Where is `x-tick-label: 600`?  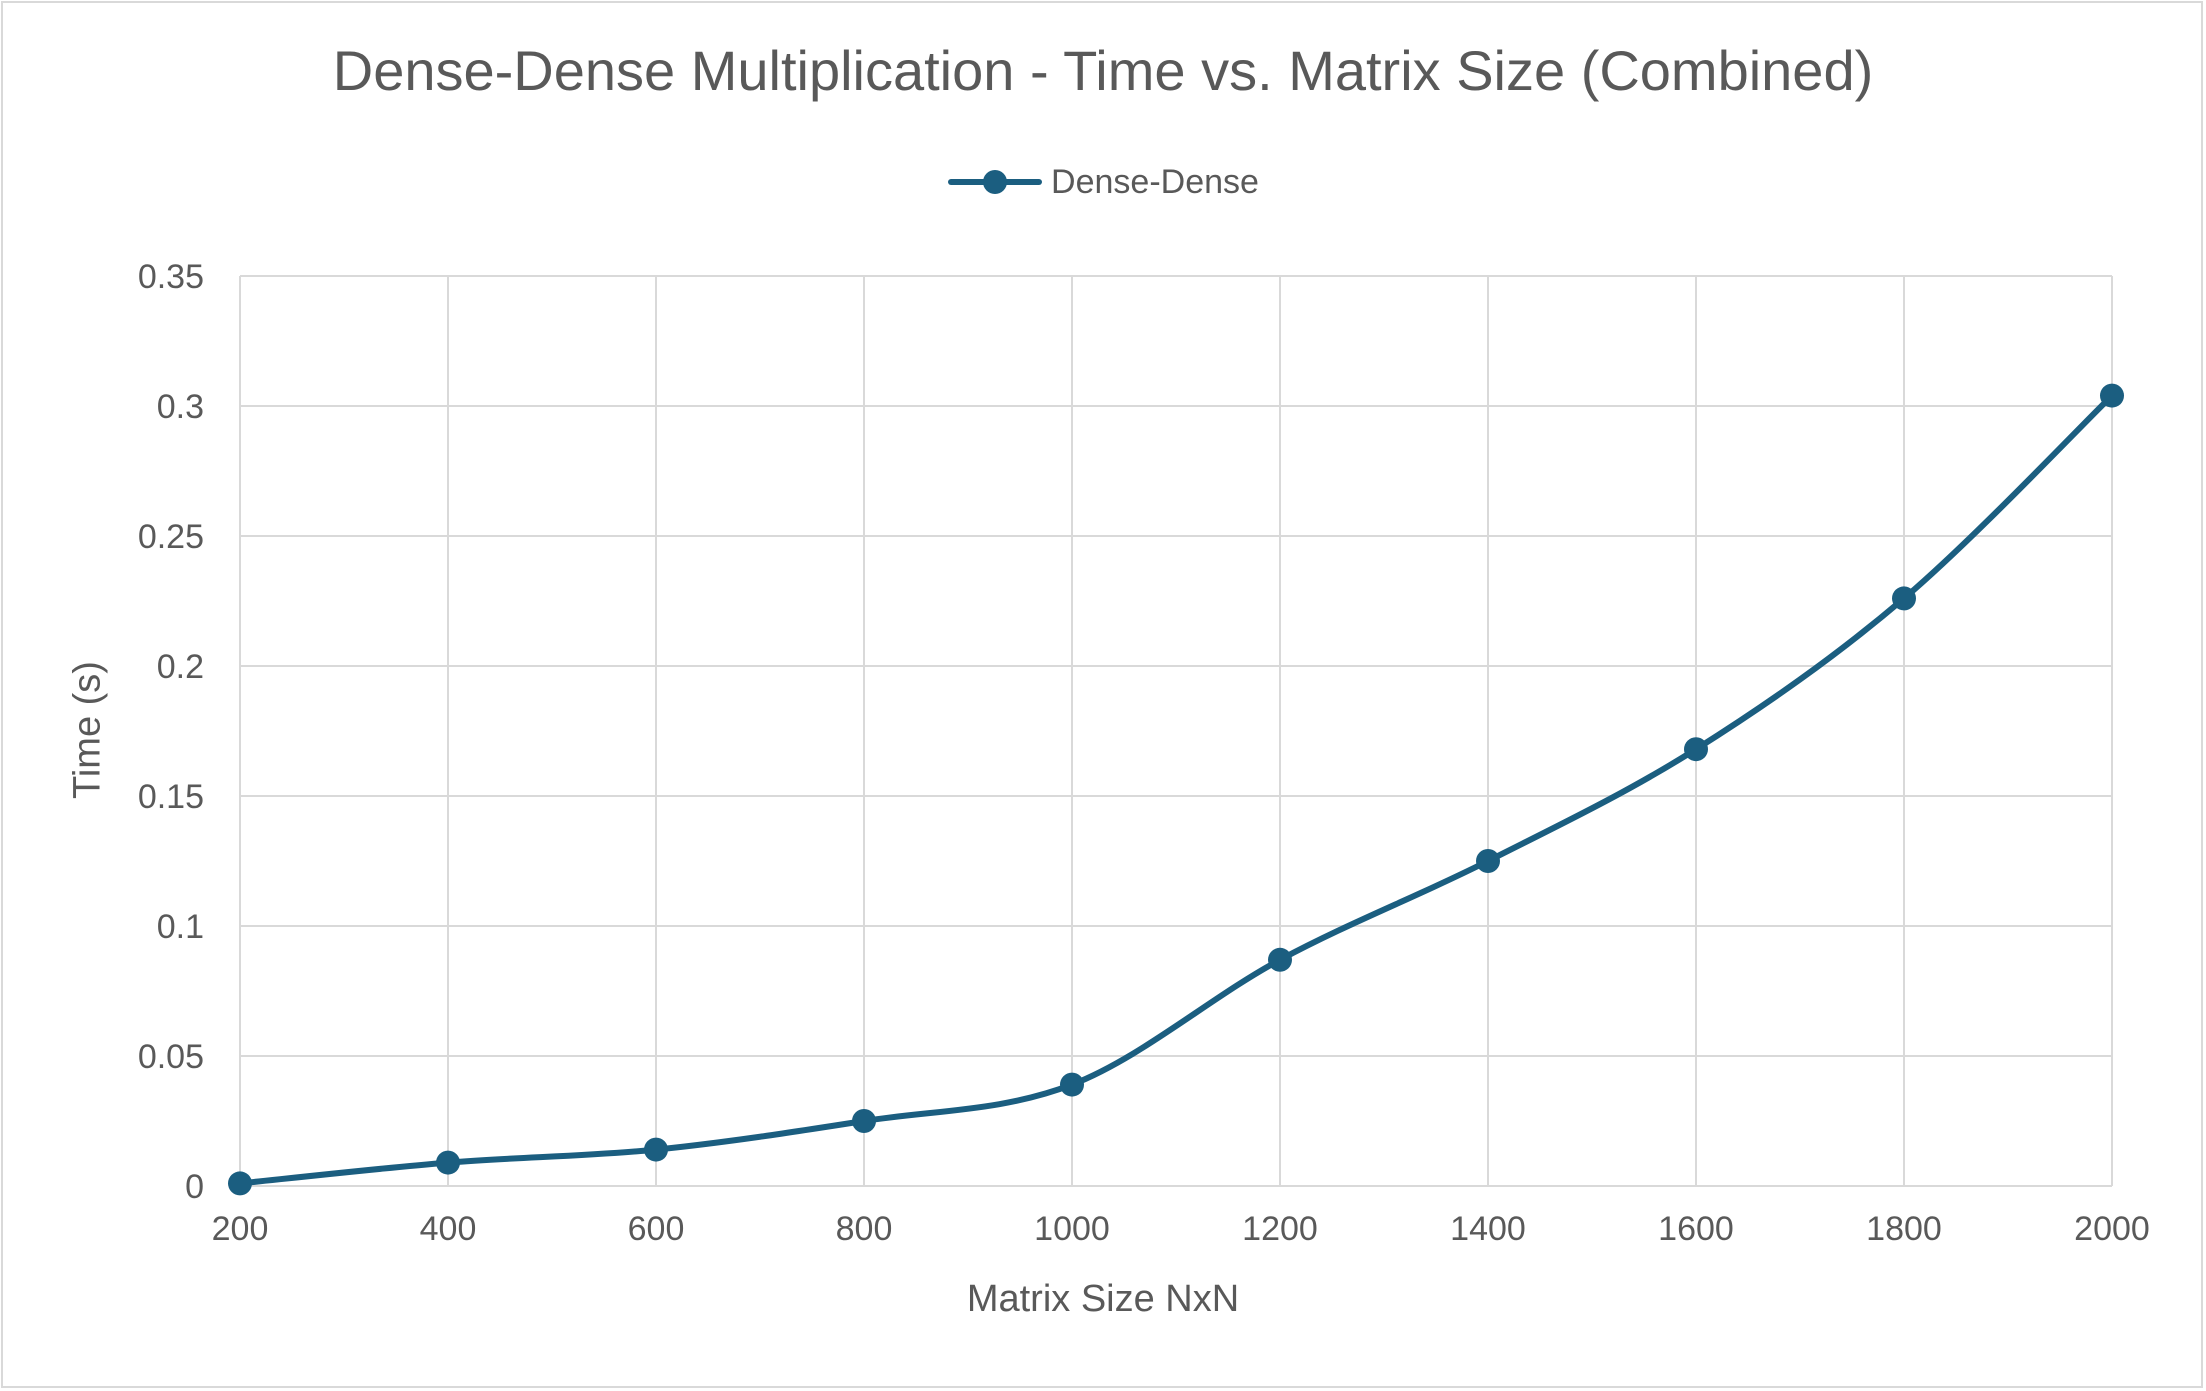
x-tick-label: 600 is located at coordinates (656, 1229).